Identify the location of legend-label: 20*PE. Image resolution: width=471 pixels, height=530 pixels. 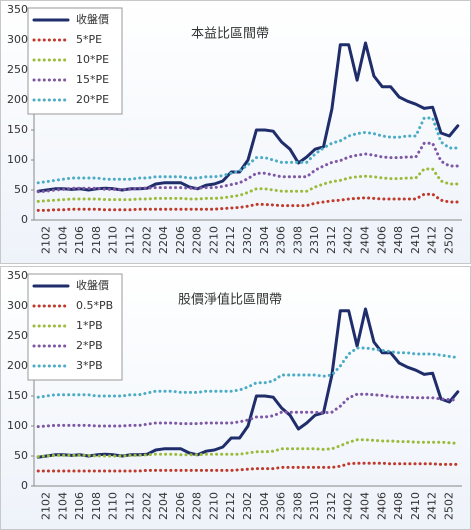
(92, 99).